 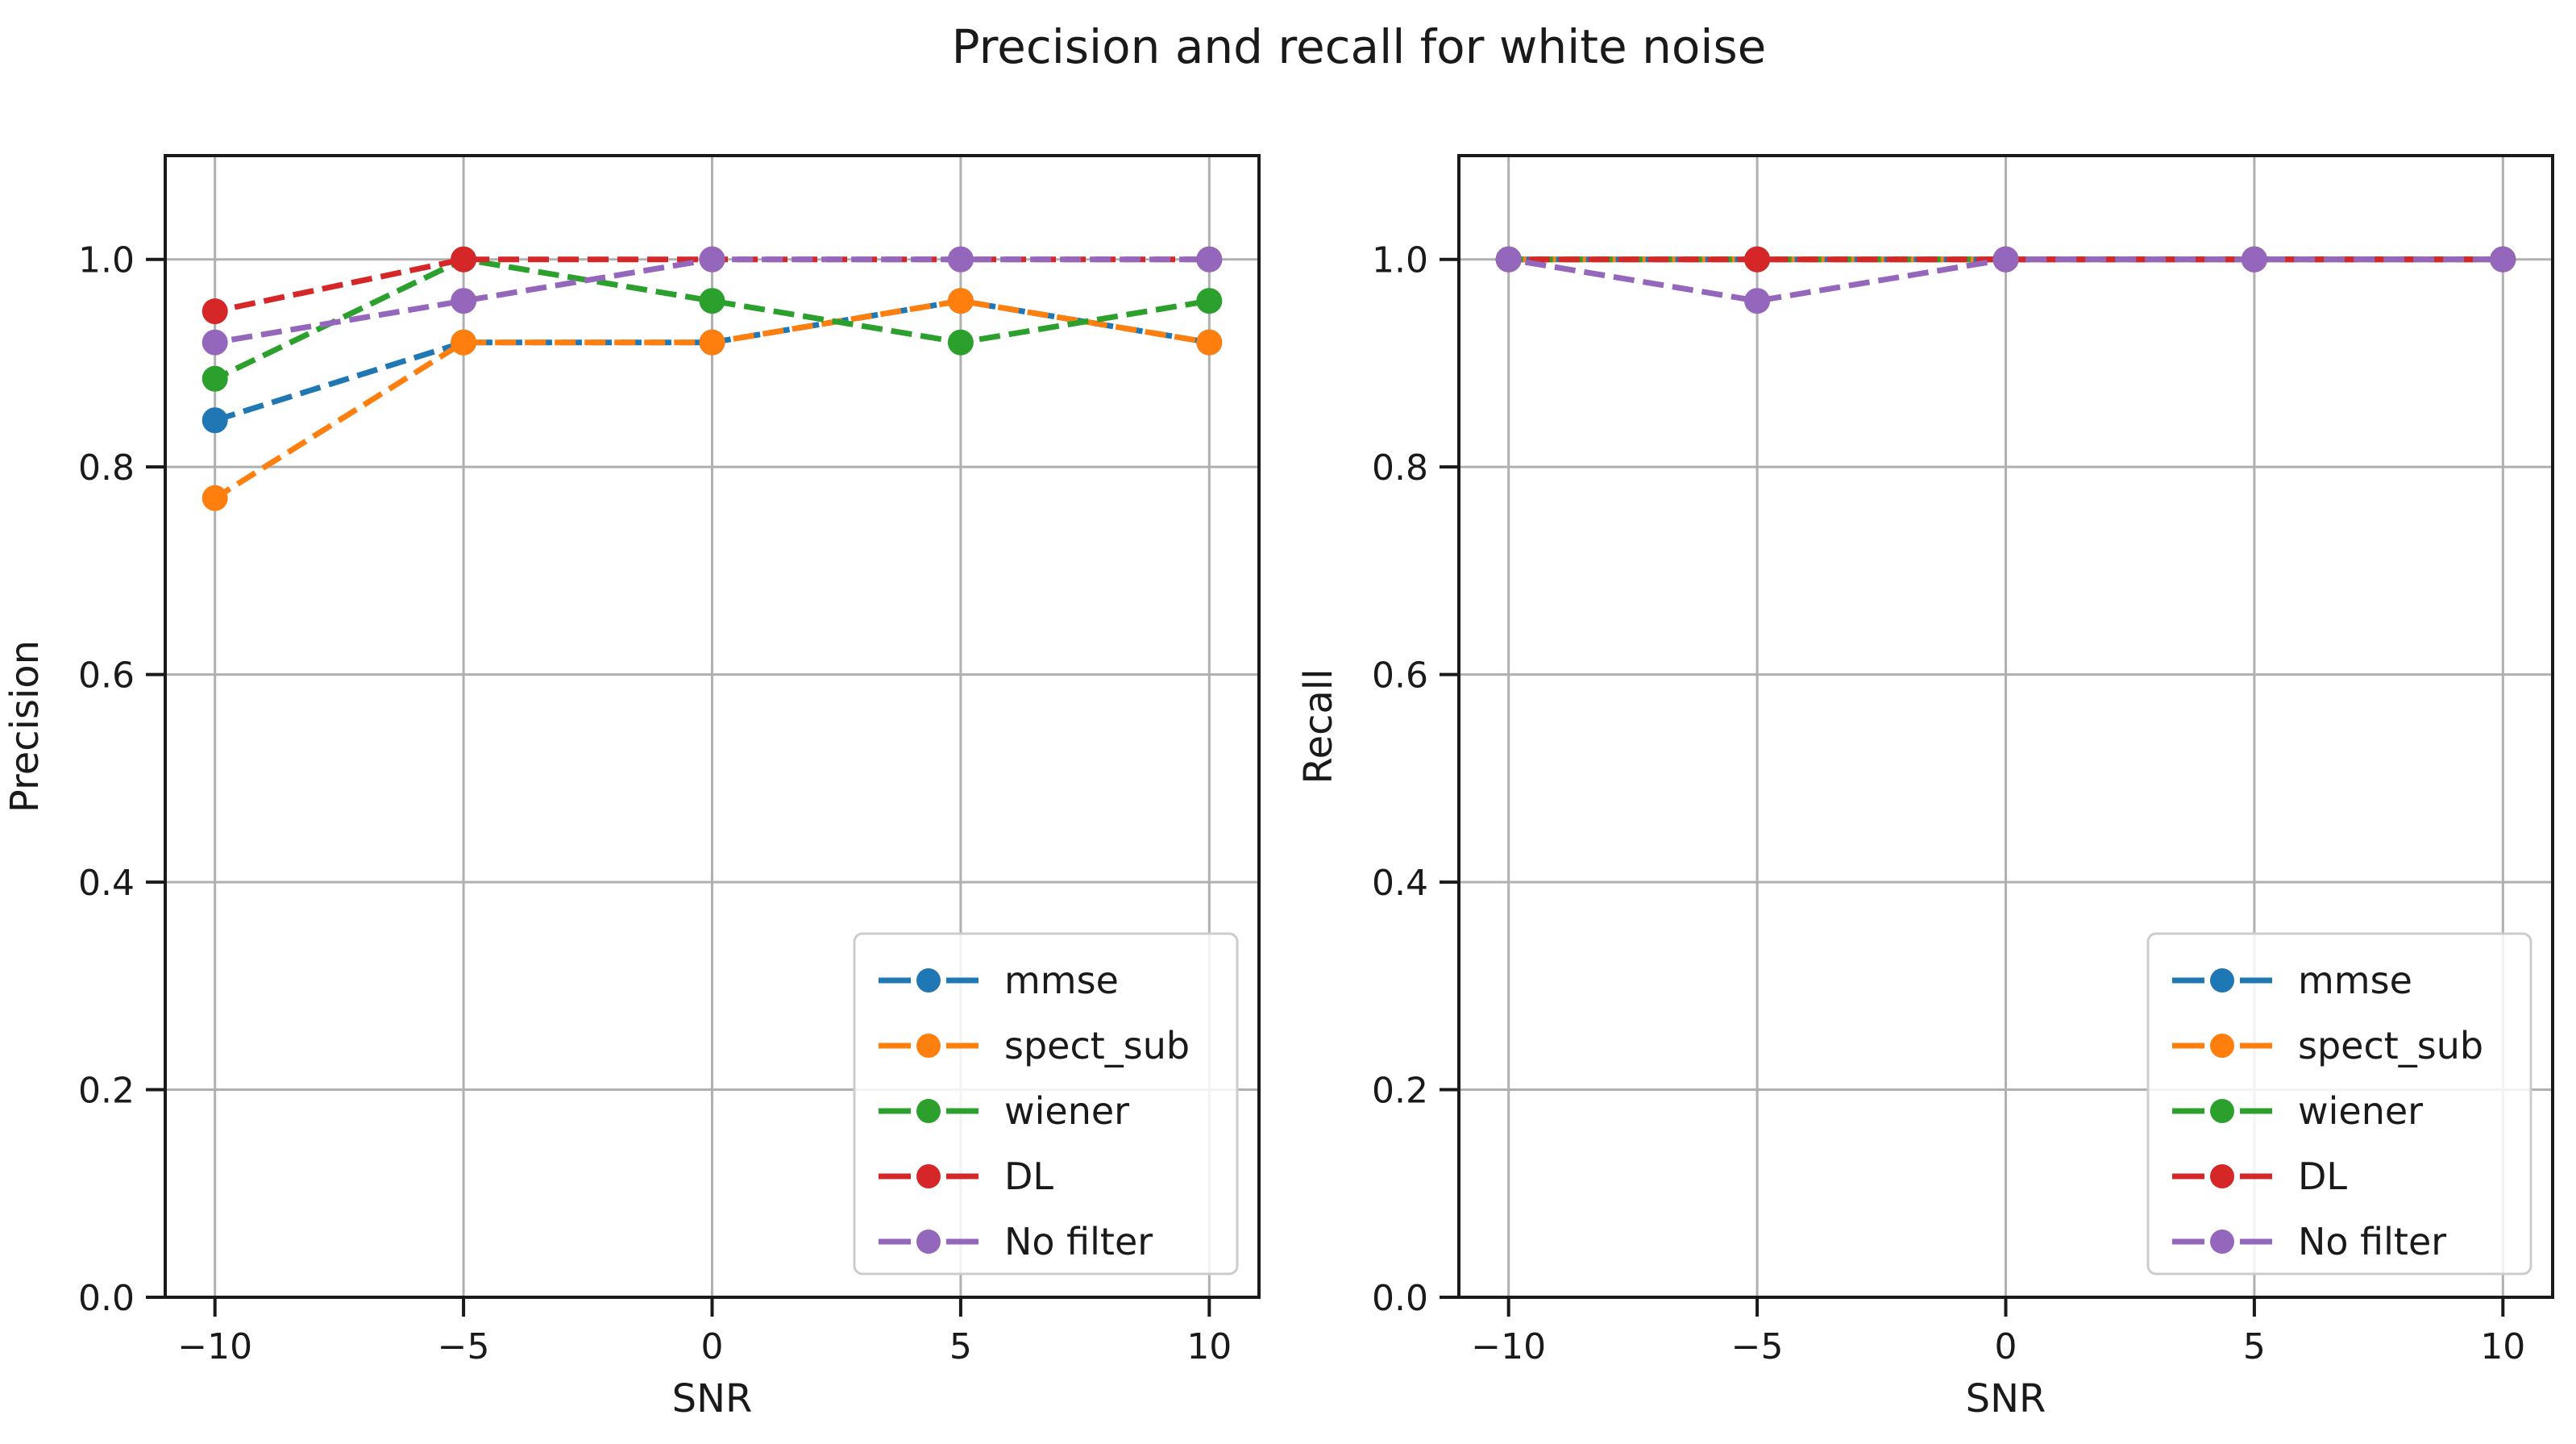 I want to click on series-marker-mmse, so click(x=215, y=420).